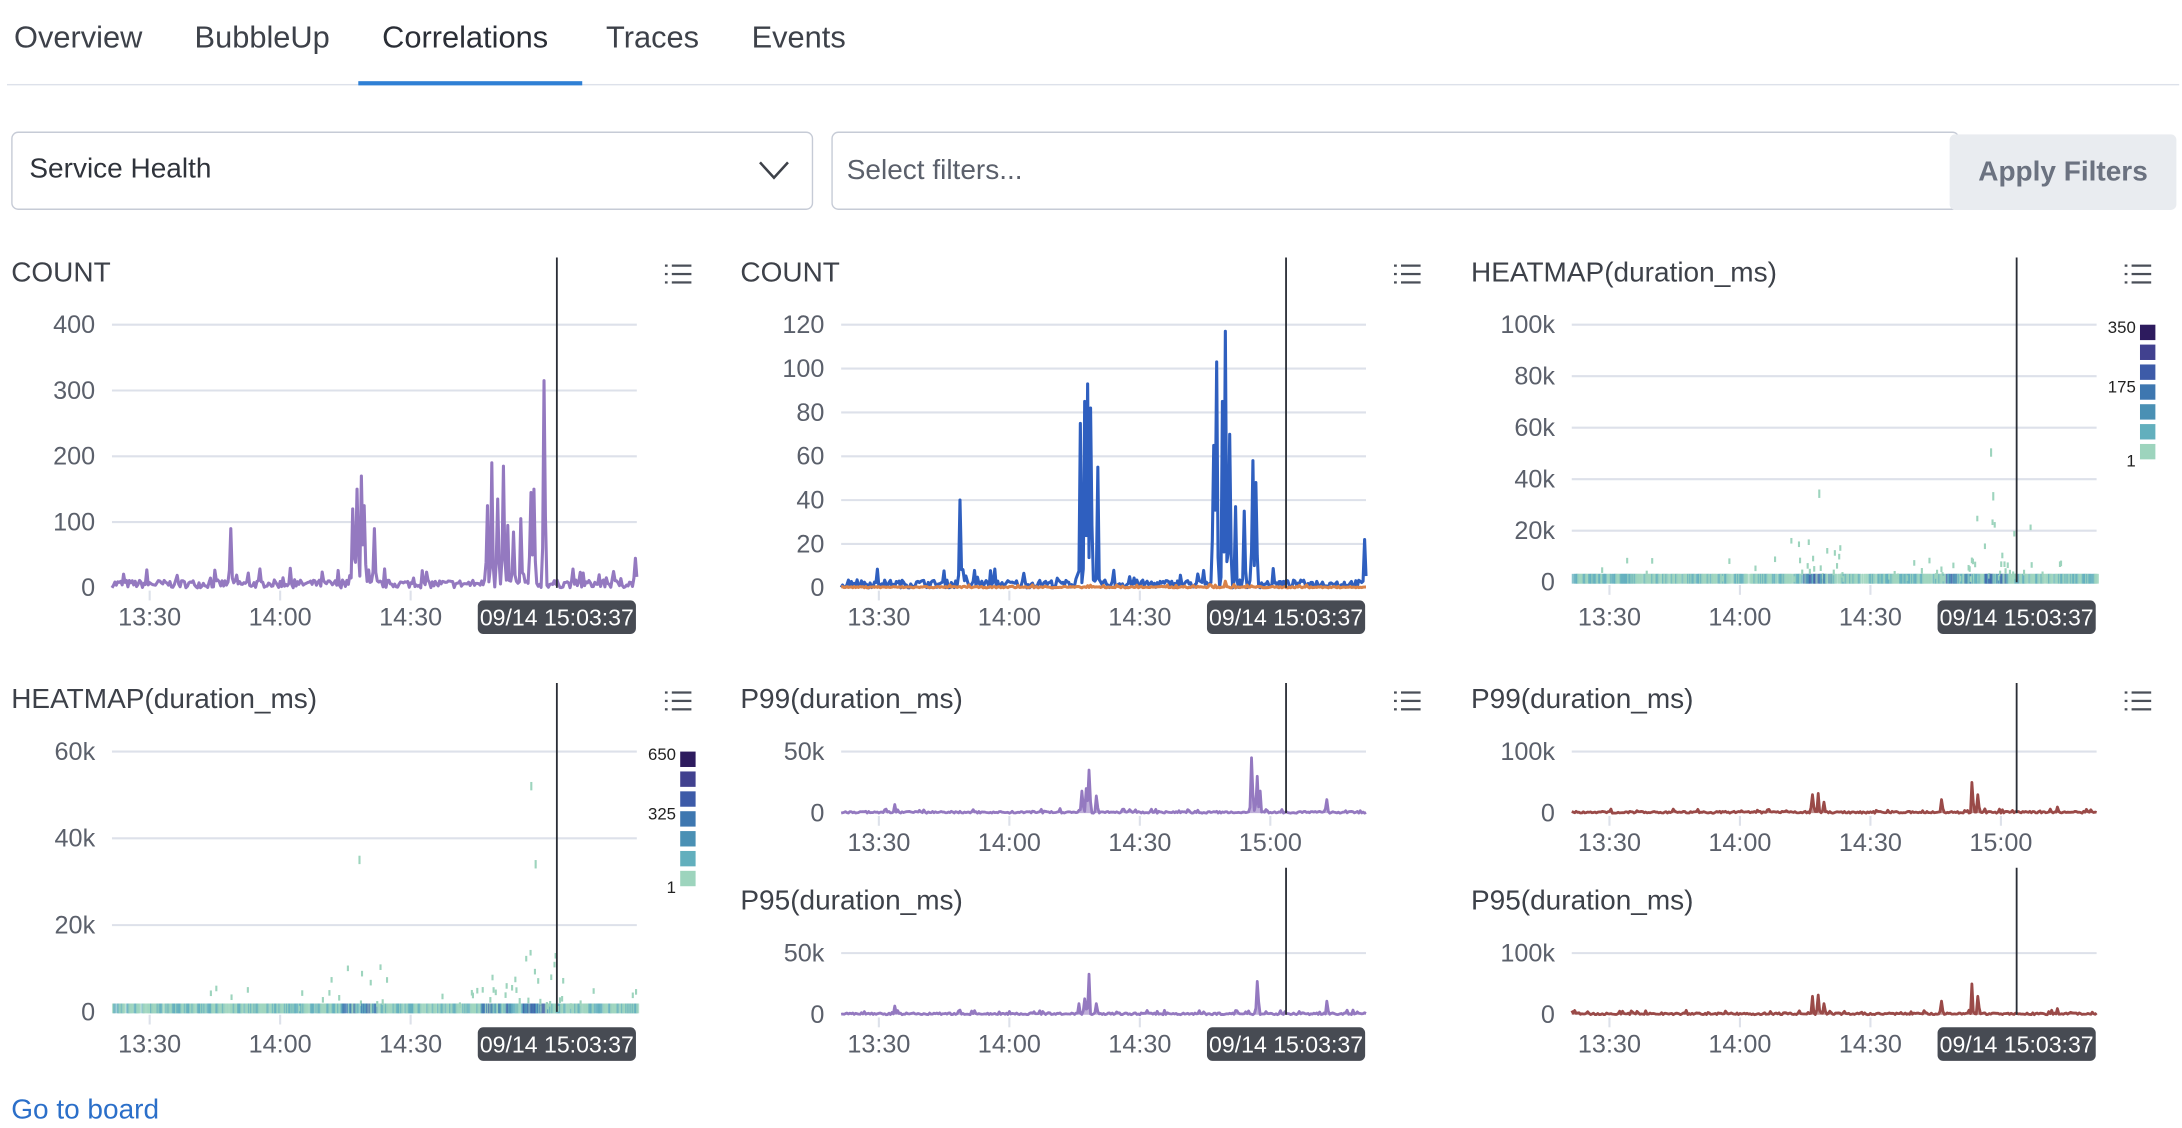 This screenshot has height=1128, width=2182. What do you see at coordinates (262, 37) in the screenshot?
I see `tab-bubbleup: BubbleUp` at bounding box center [262, 37].